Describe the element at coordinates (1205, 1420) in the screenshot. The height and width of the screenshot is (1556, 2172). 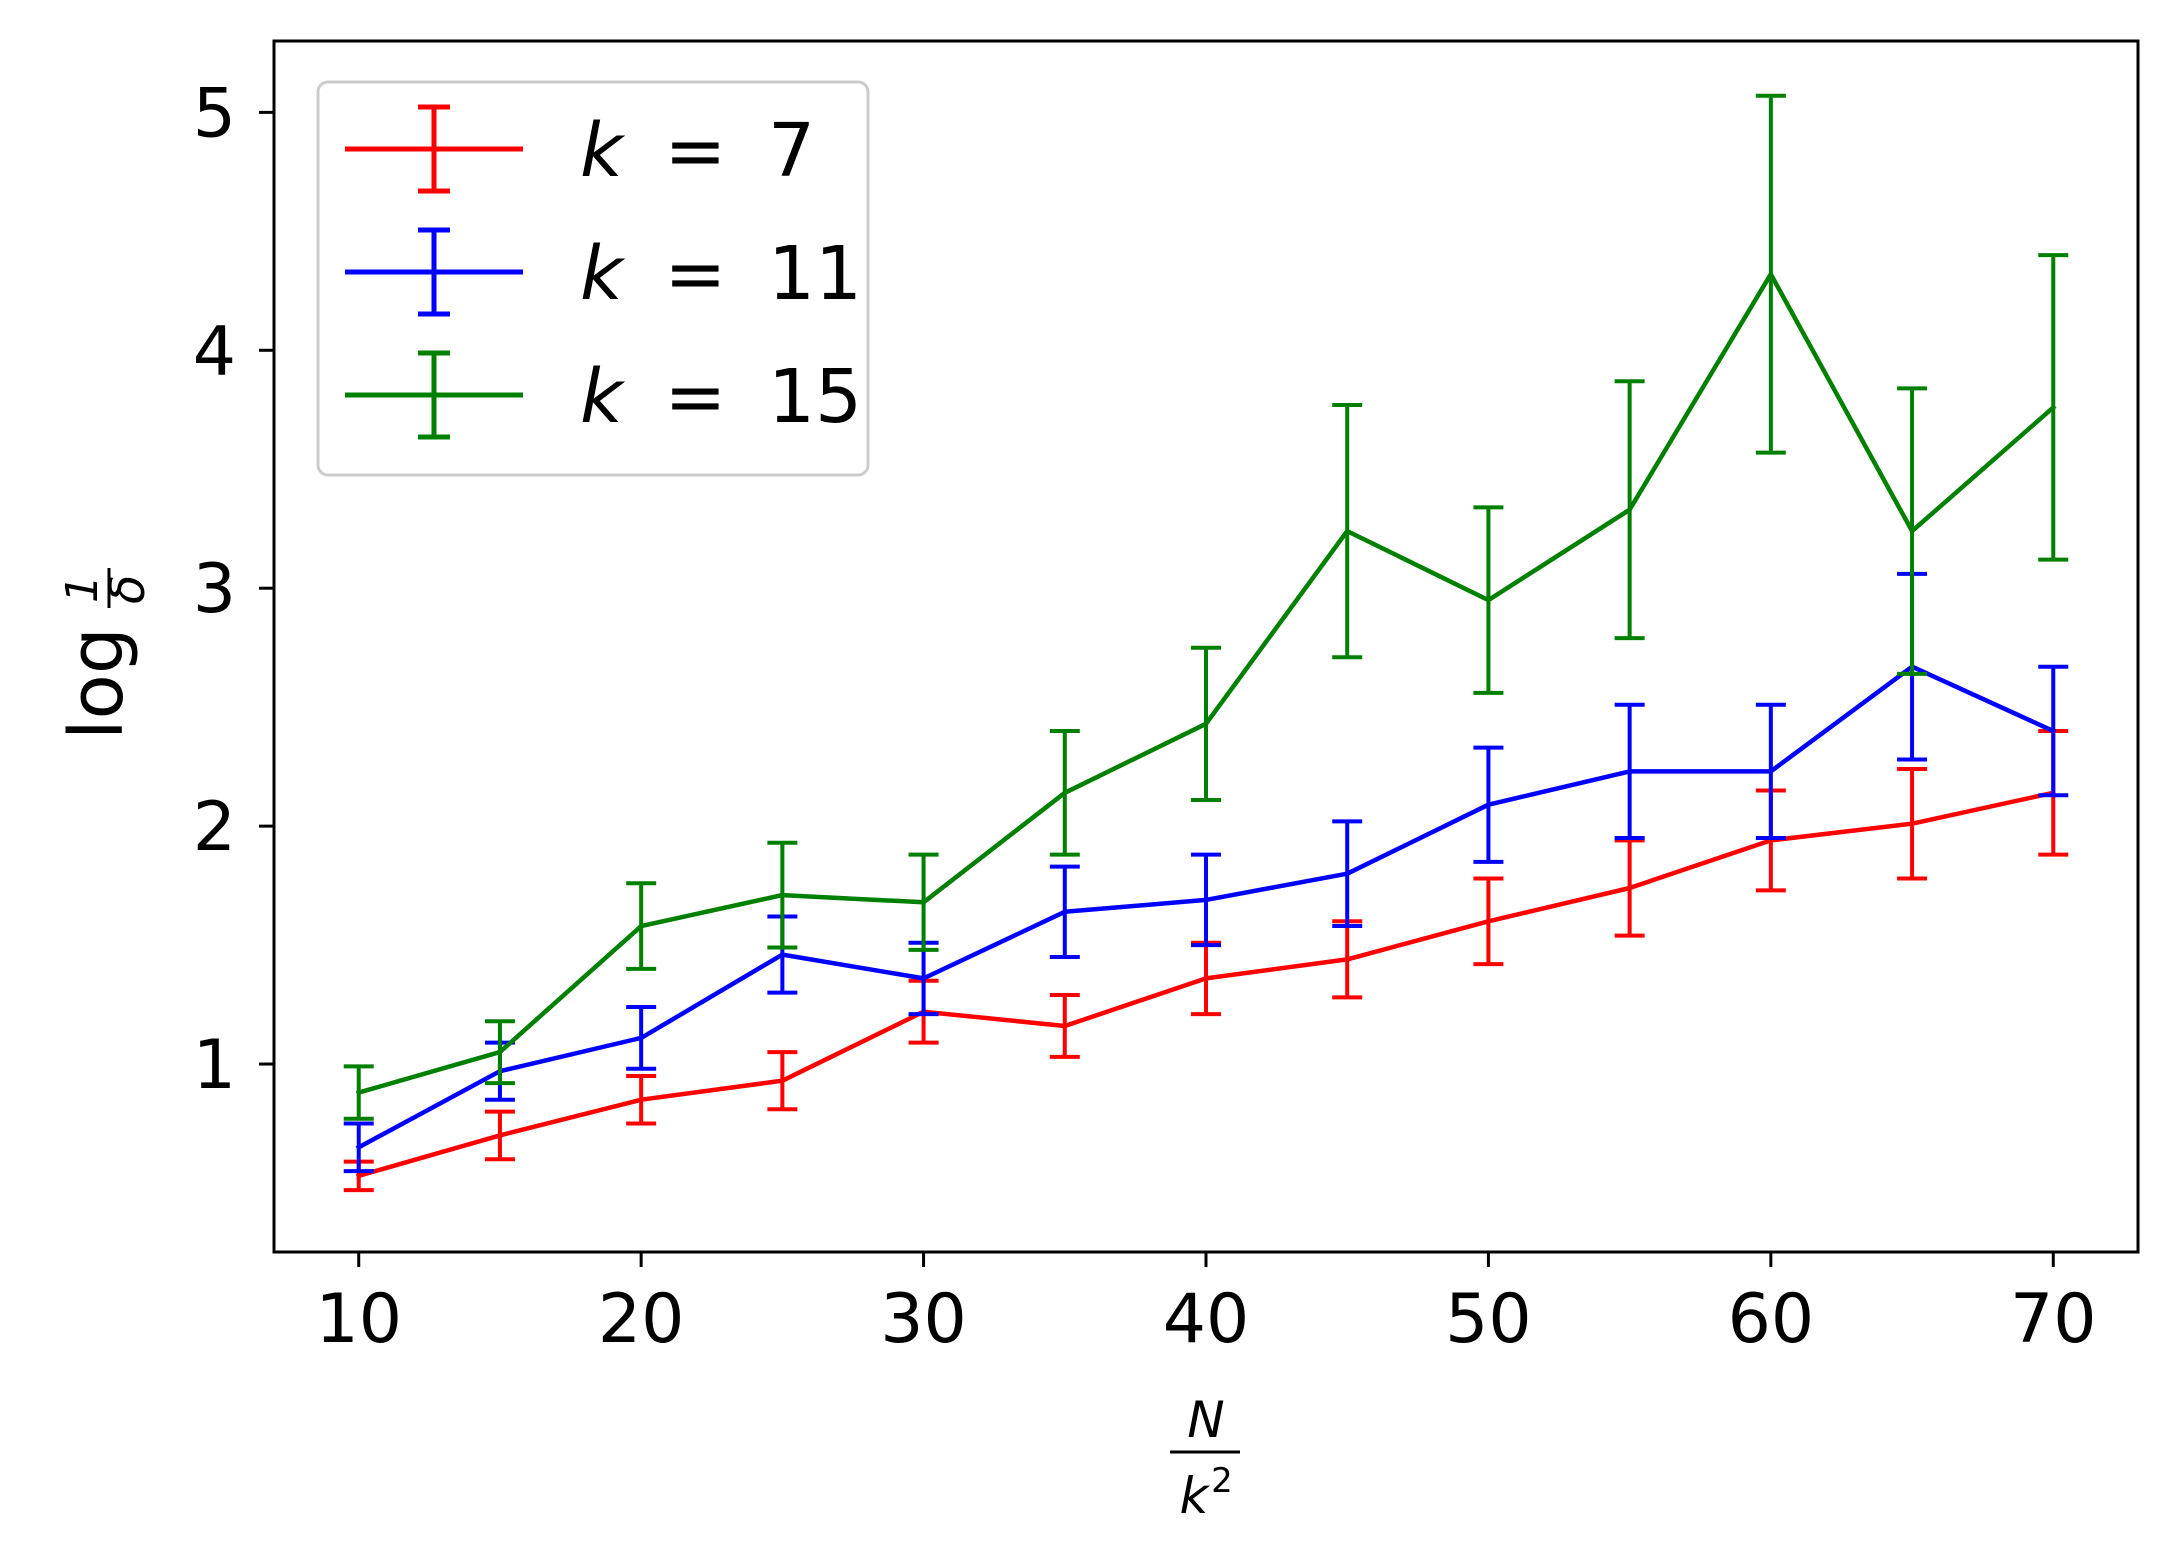
I see `x-label-numerator: N` at that location.